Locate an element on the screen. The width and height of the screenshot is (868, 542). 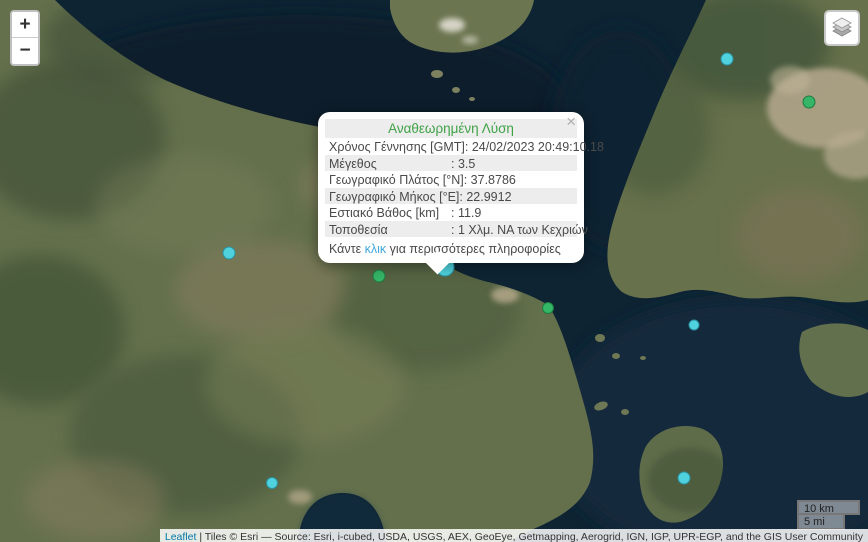
popup-row-value: : 24/02/2023 20:49:10.18 is located at coordinates (534, 147).